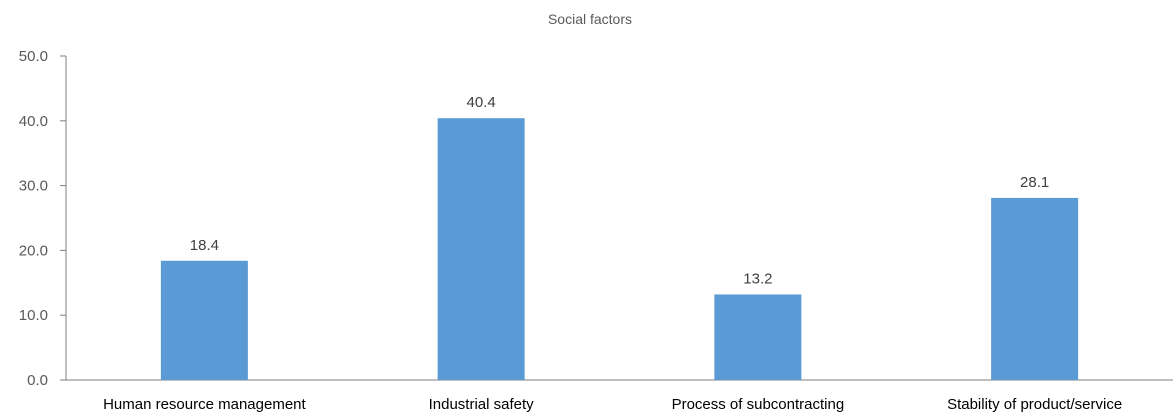 The image size is (1173, 417). I want to click on bar-value-label: 28.1, so click(1034, 182).